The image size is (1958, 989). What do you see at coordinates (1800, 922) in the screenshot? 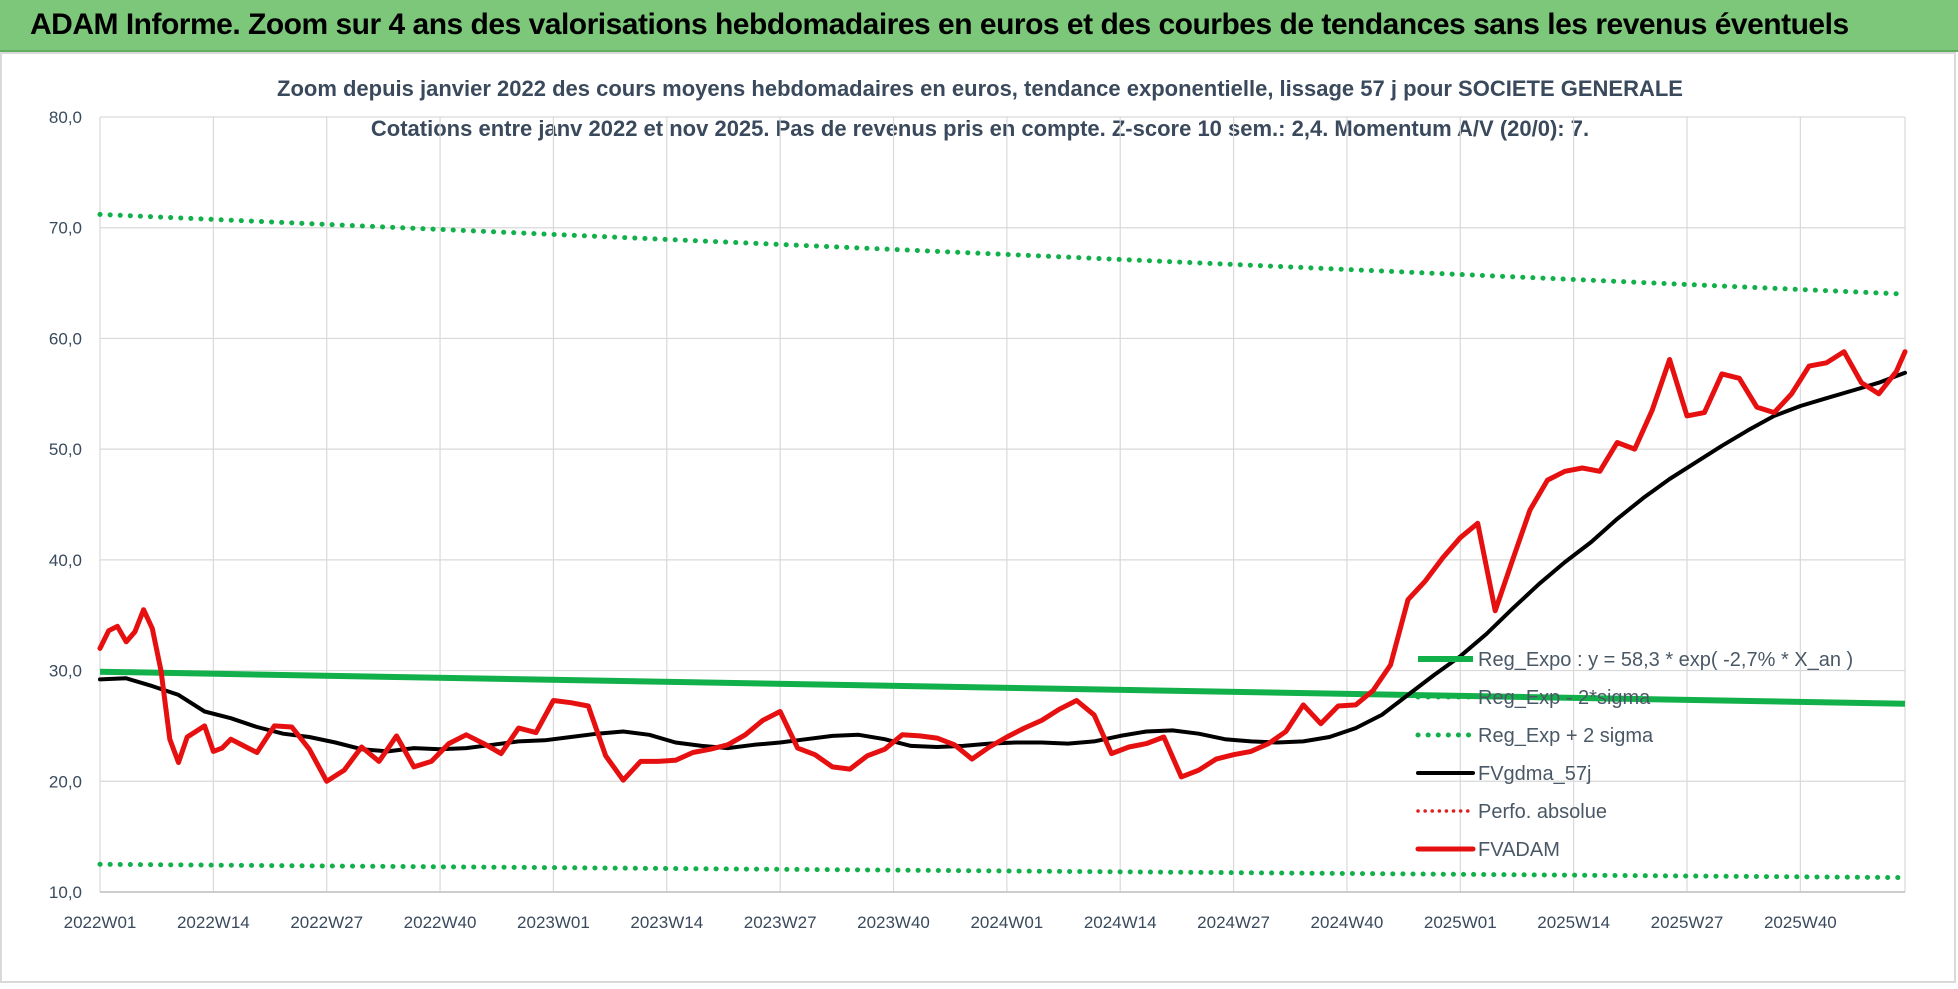
I see `x-tick-label: 2025W40` at bounding box center [1800, 922].